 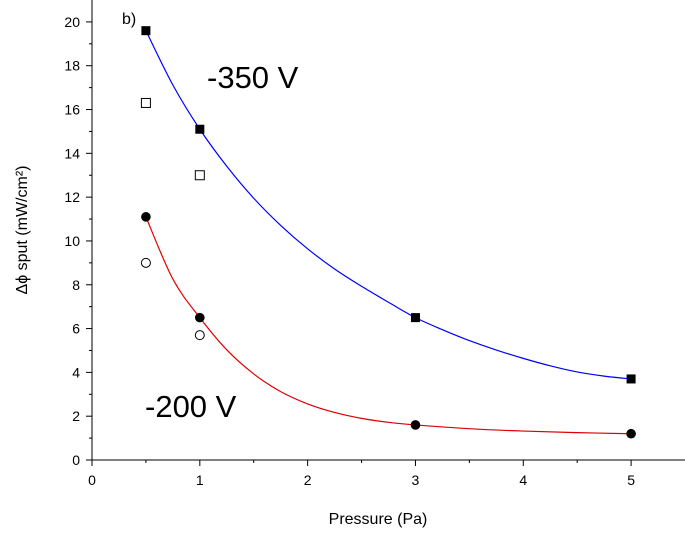 I want to click on x-tick-label: 1, so click(x=200, y=480).